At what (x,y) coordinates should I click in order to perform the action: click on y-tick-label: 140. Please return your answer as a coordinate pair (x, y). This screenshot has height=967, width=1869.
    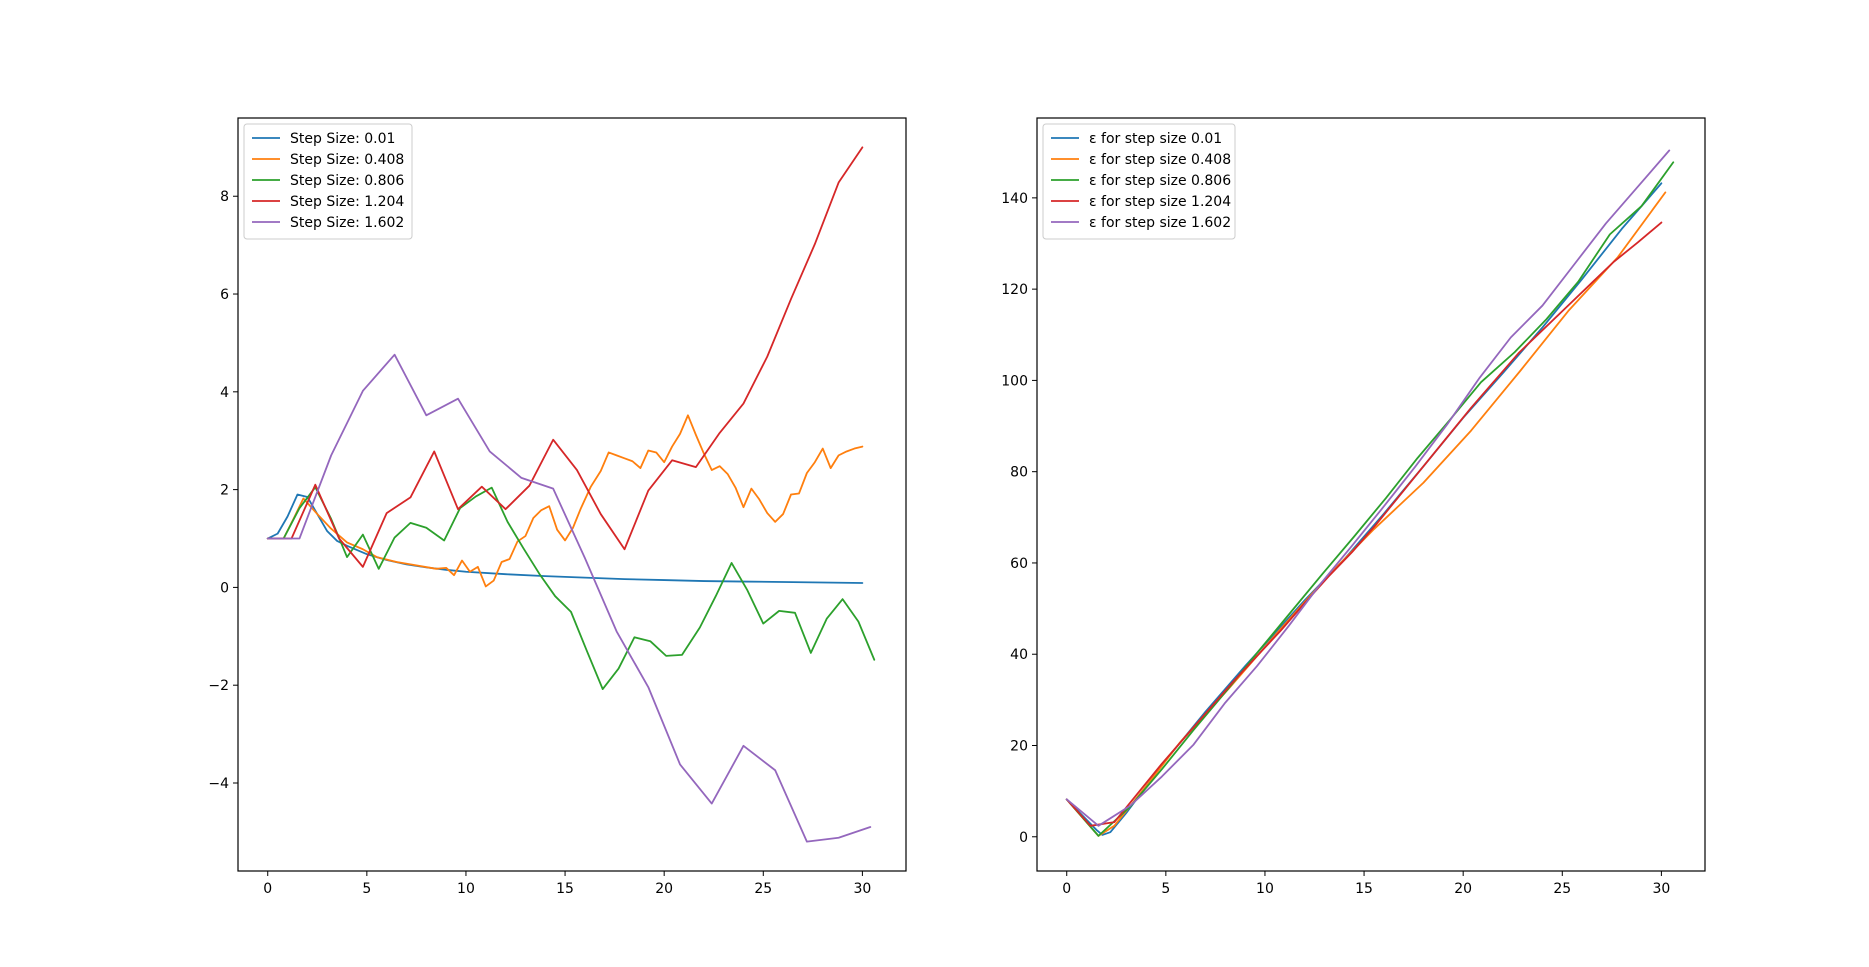
    Looking at the image, I should click on (1014, 199).